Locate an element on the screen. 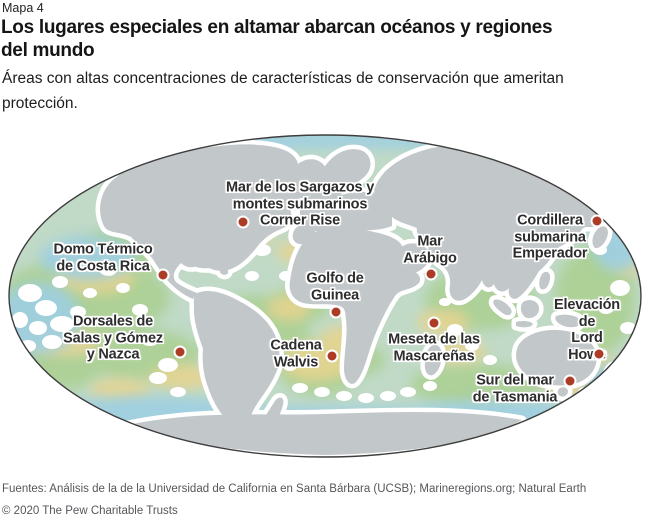  map-dot-meseta-mascarenas is located at coordinates (434, 323).